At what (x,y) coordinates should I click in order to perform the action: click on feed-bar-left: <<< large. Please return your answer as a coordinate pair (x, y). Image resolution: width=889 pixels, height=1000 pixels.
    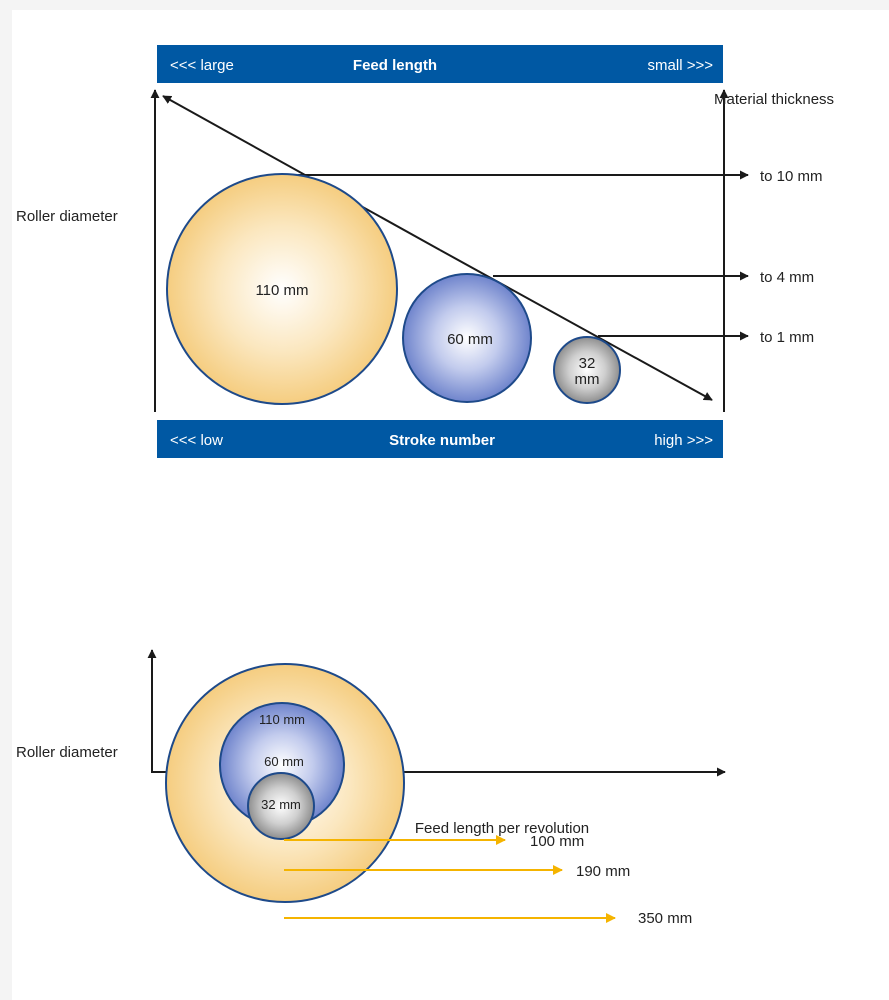
    Looking at the image, I should click on (202, 65).